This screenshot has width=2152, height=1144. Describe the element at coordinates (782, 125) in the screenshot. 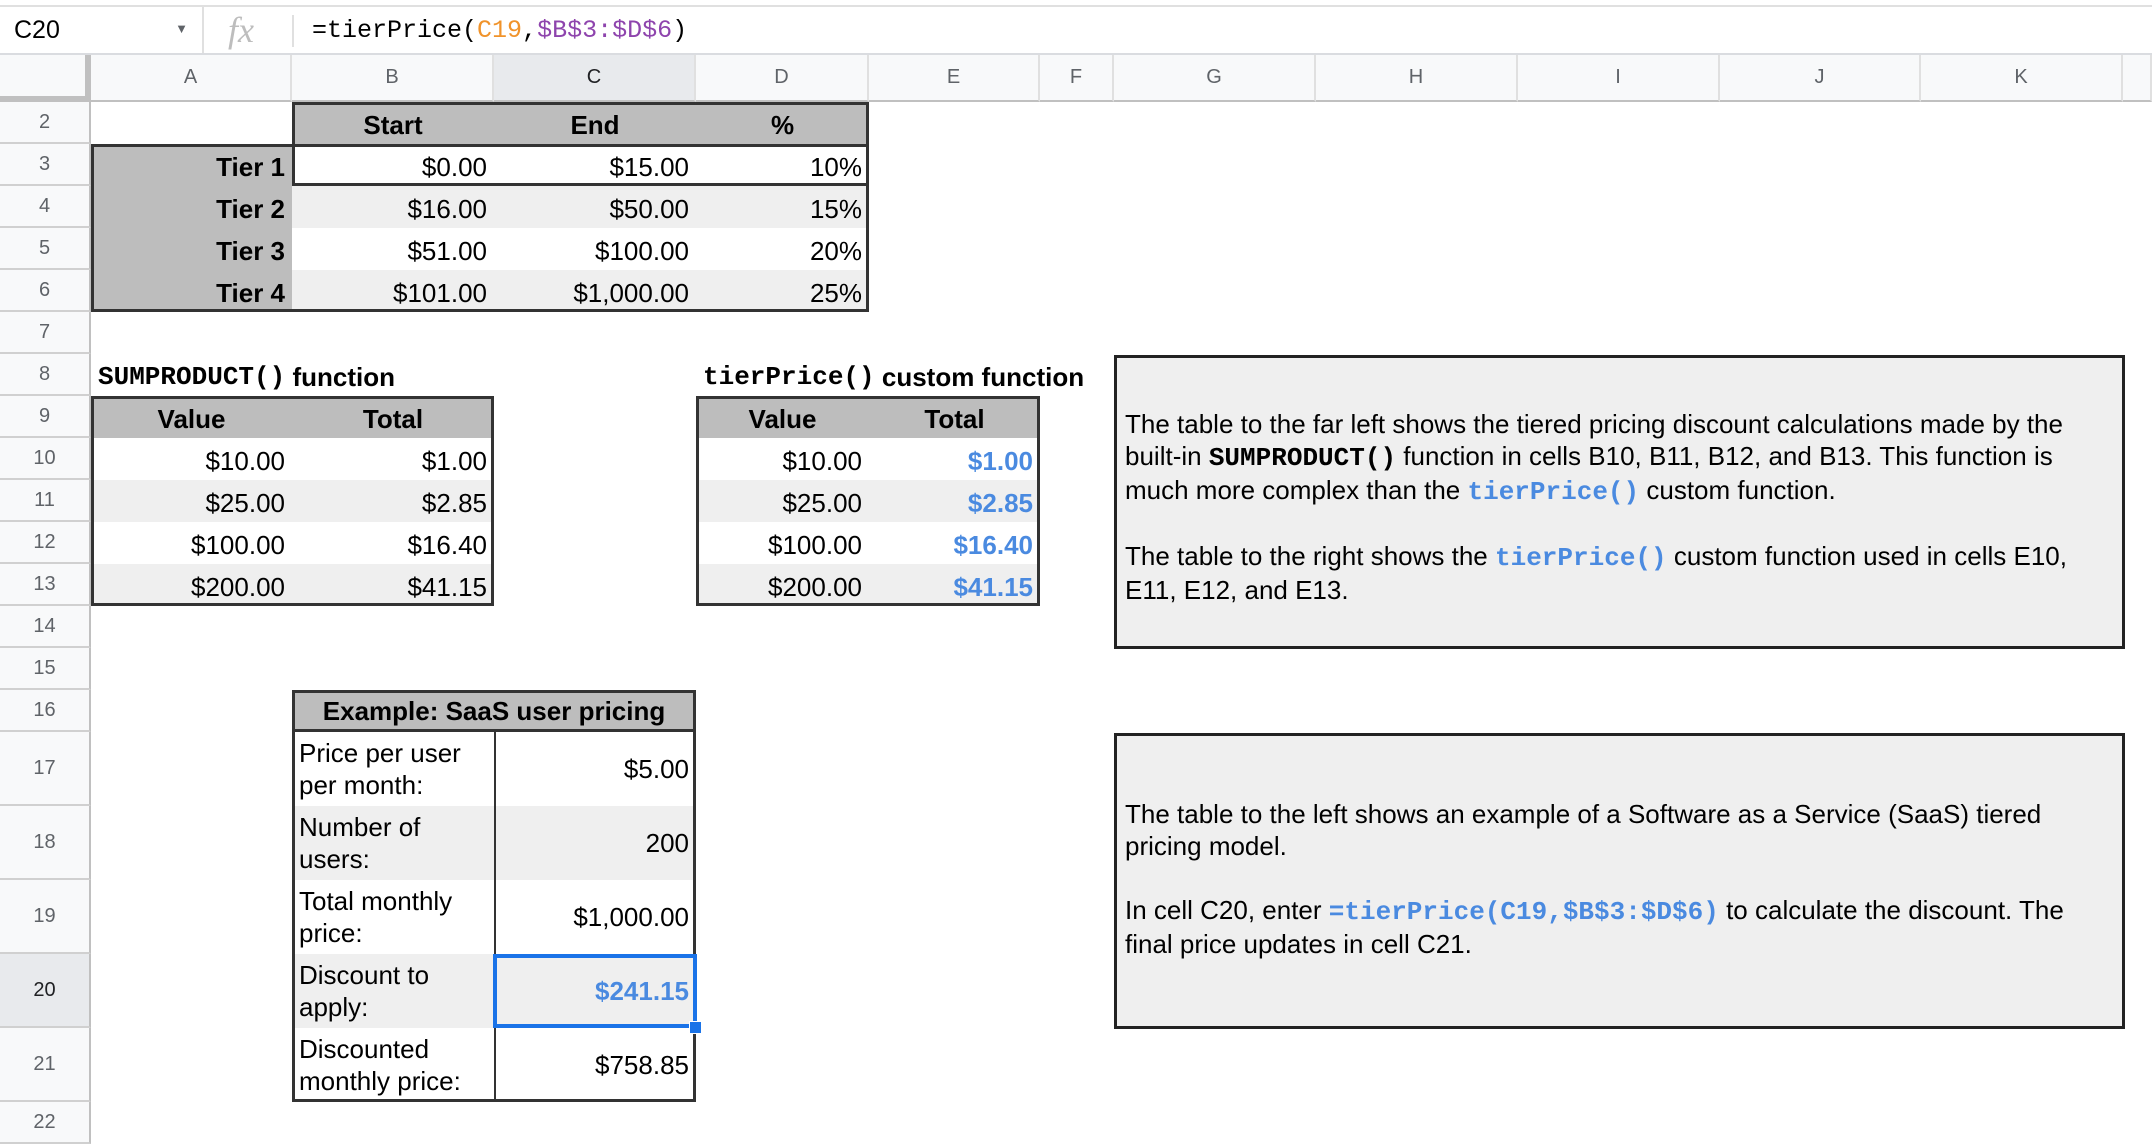

I see `tier-header-pct: %` at that location.